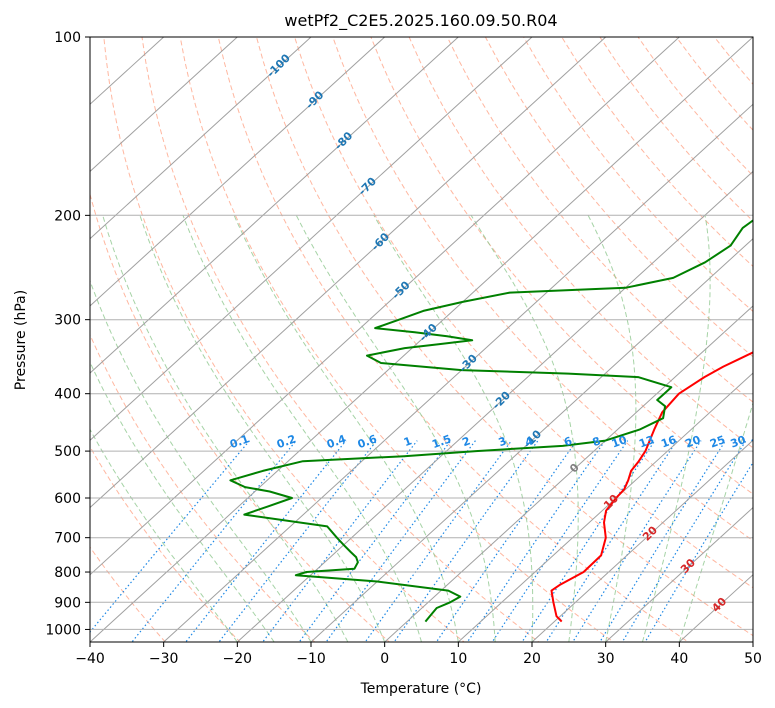 The width and height of the screenshot is (775, 708). I want to click on mixing-ratio-label: 25, so click(717, 441).